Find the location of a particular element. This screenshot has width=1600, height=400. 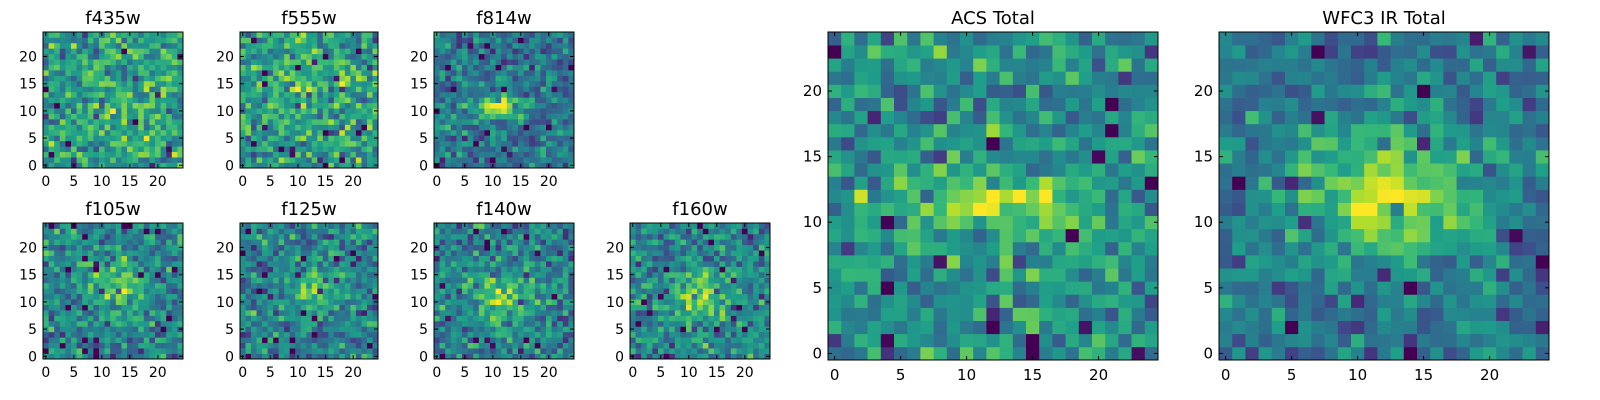

panel-title: f105w is located at coordinates (112, 209).